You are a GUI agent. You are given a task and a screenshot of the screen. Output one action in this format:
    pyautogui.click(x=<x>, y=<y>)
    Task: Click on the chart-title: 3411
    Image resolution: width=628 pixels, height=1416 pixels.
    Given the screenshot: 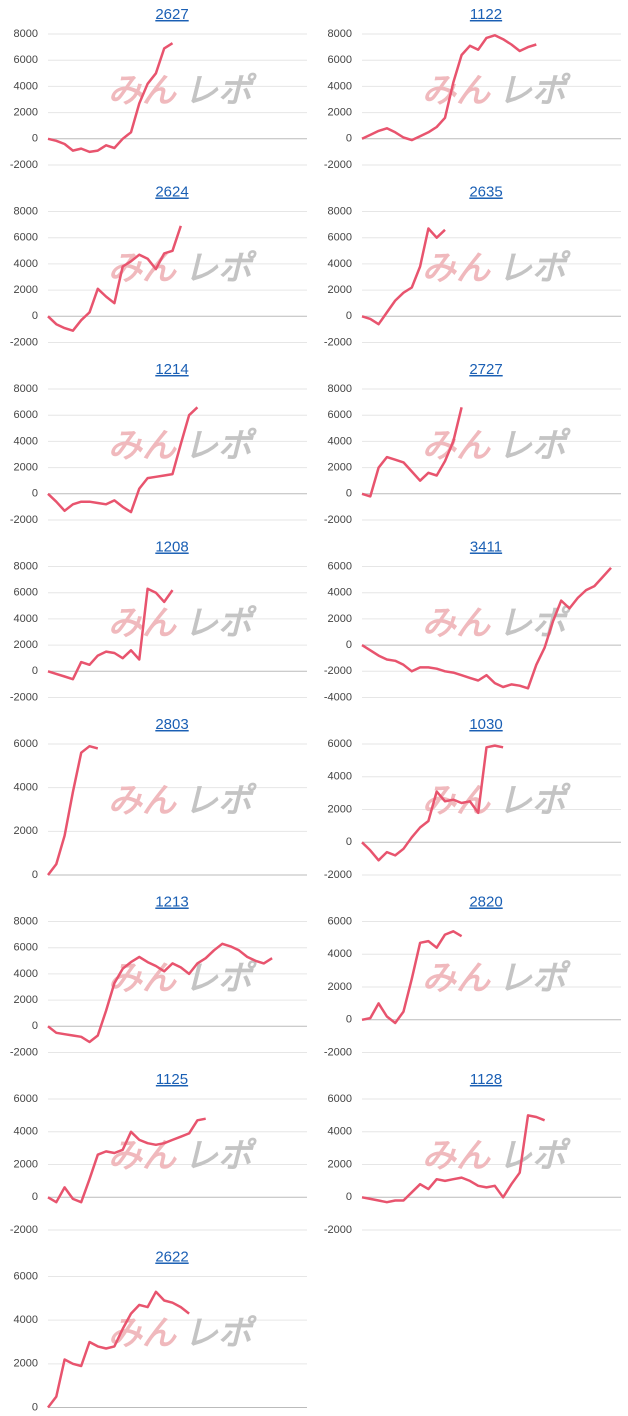 What is the action you would take?
    pyautogui.click(x=486, y=546)
    